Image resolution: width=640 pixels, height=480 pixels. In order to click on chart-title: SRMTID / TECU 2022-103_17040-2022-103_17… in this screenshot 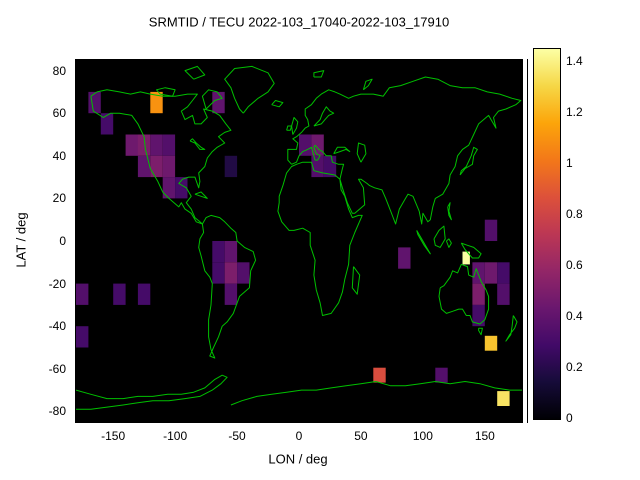, I will do `click(299, 22)`.